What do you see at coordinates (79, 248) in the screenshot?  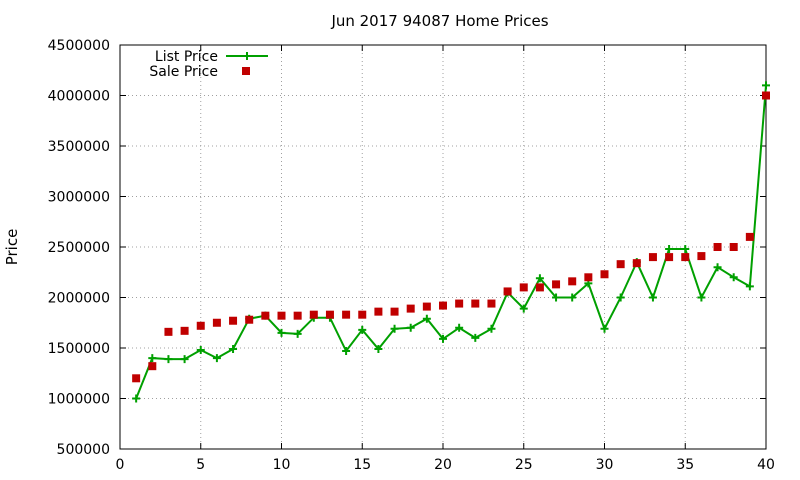 I see `y-tick-label: 2500000` at bounding box center [79, 248].